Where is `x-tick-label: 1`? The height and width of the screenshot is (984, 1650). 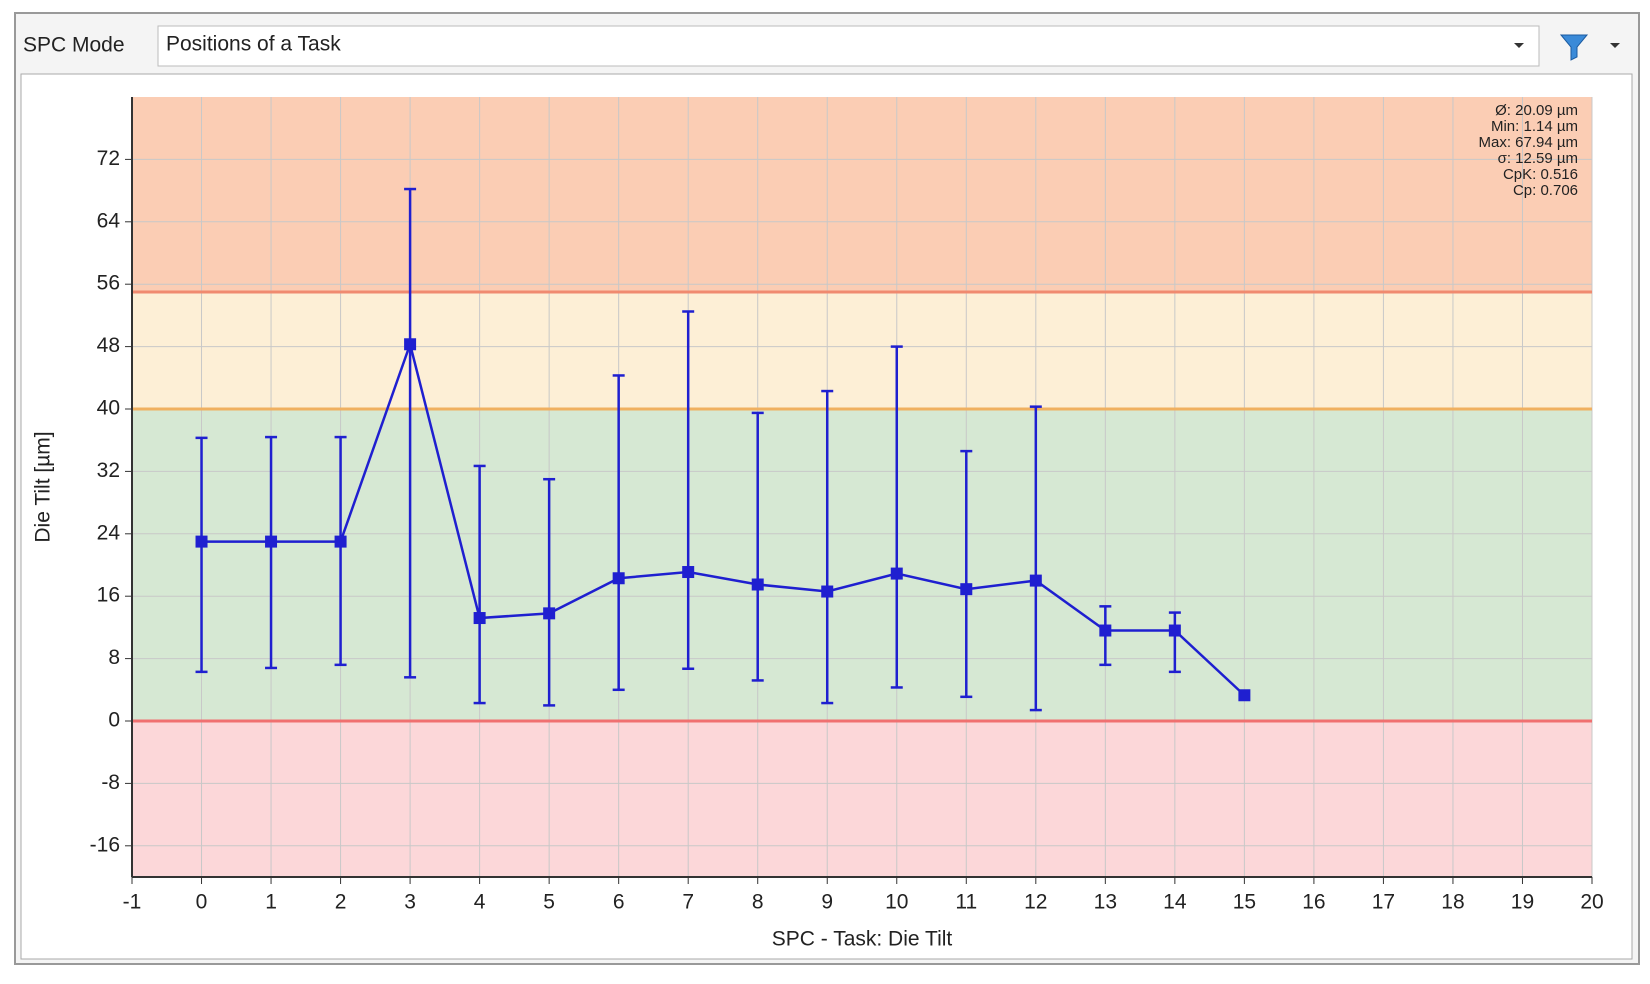
x-tick-label: 1 is located at coordinates (271, 902).